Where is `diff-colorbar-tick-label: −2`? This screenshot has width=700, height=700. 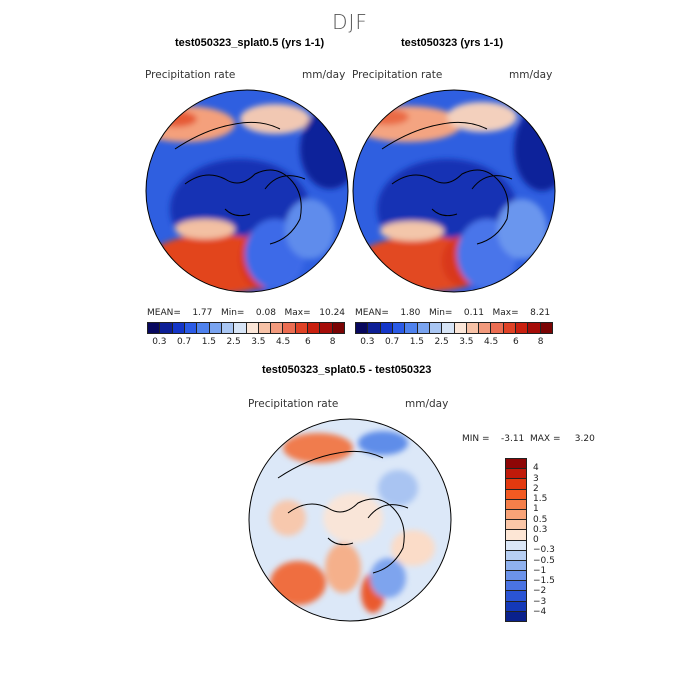 diff-colorbar-tick-label: −2 is located at coordinates (540, 591).